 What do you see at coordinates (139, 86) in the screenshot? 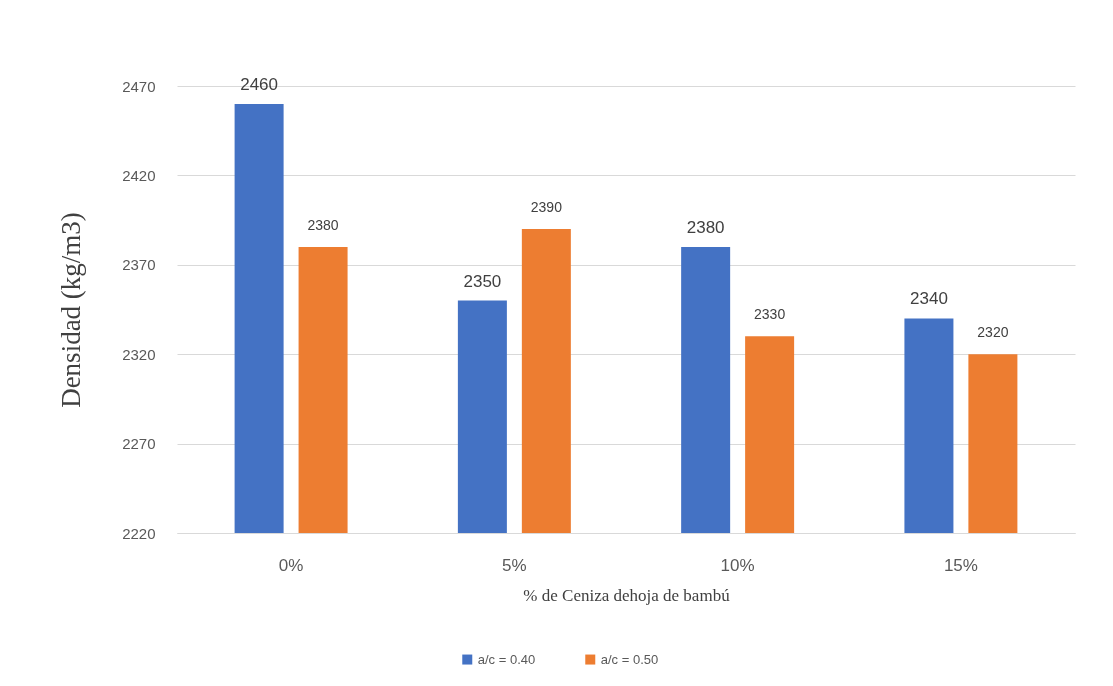
I see `y-tick-label: 2470` at bounding box center [139, 86].